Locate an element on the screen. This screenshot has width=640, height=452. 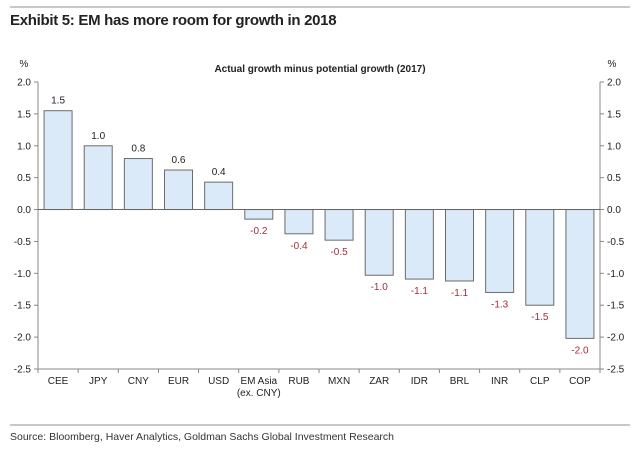
data-label: 0.8 is located at coordinates (138, 149).